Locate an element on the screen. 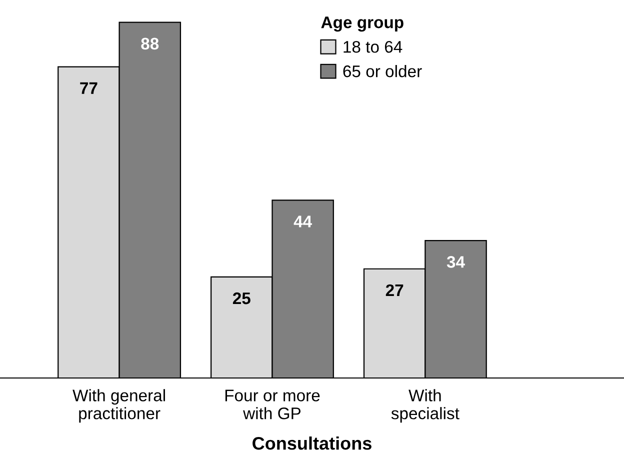  data-label: 88 is located at coordinates (150, 44).